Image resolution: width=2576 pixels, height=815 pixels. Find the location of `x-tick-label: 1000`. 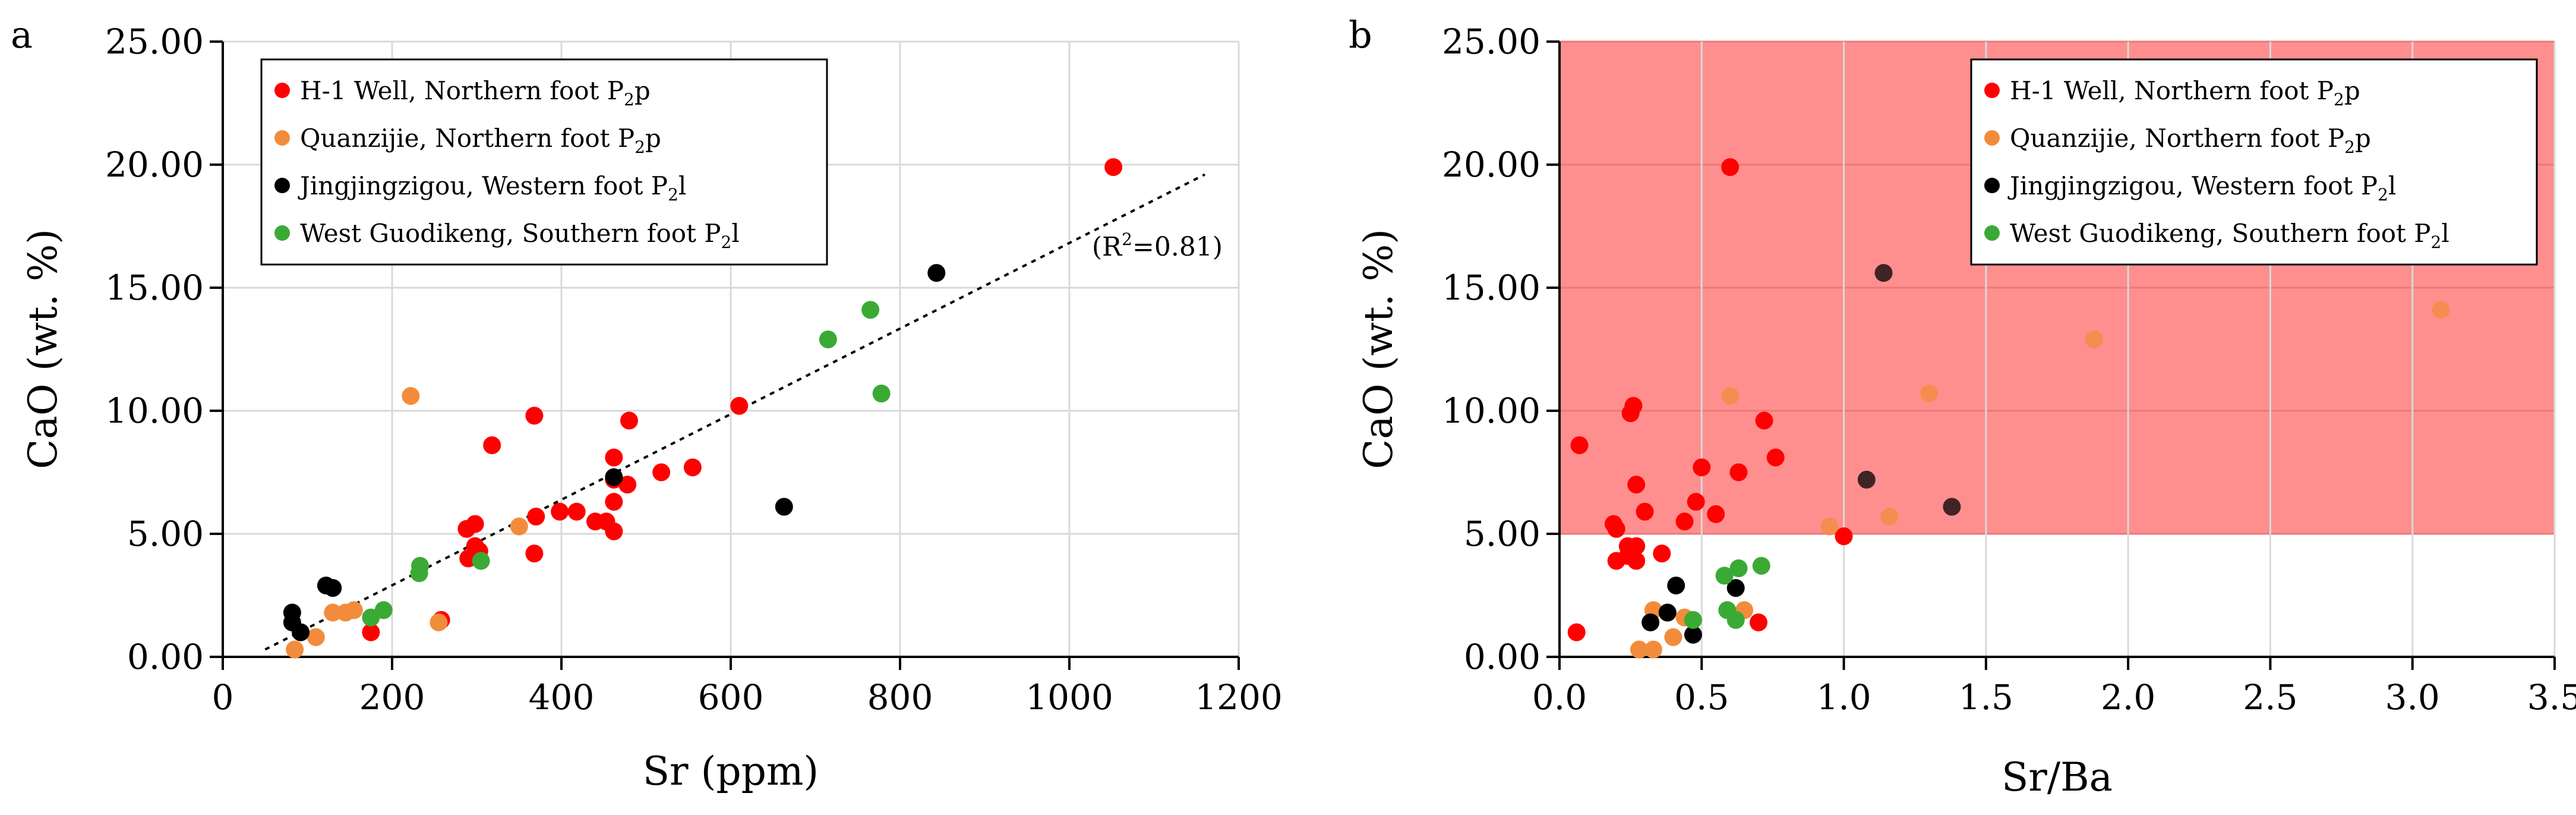

x-tick-label: 1000 is located at coordinates (1069, 697).